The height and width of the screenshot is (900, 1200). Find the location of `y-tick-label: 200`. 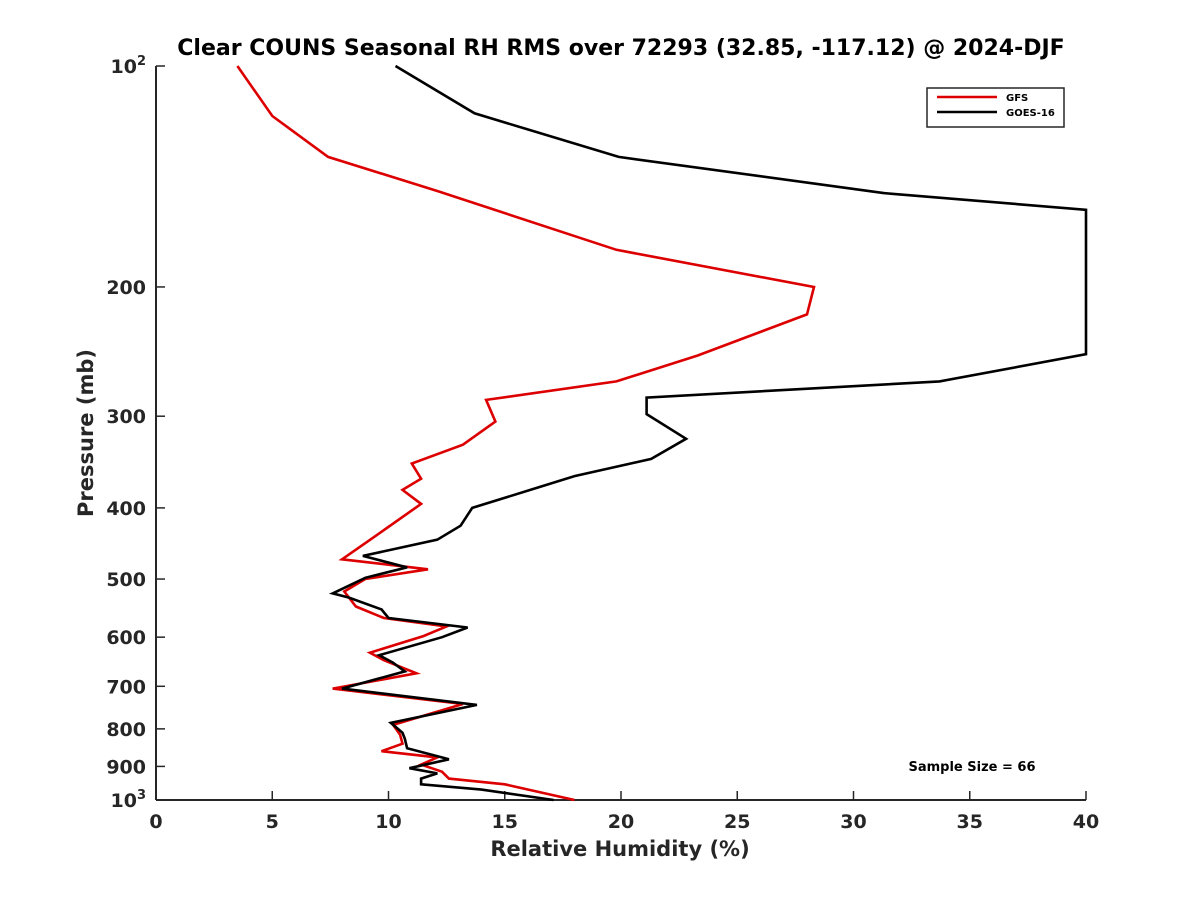

y-tick-label: 200 is located at coordinates (126, 288).